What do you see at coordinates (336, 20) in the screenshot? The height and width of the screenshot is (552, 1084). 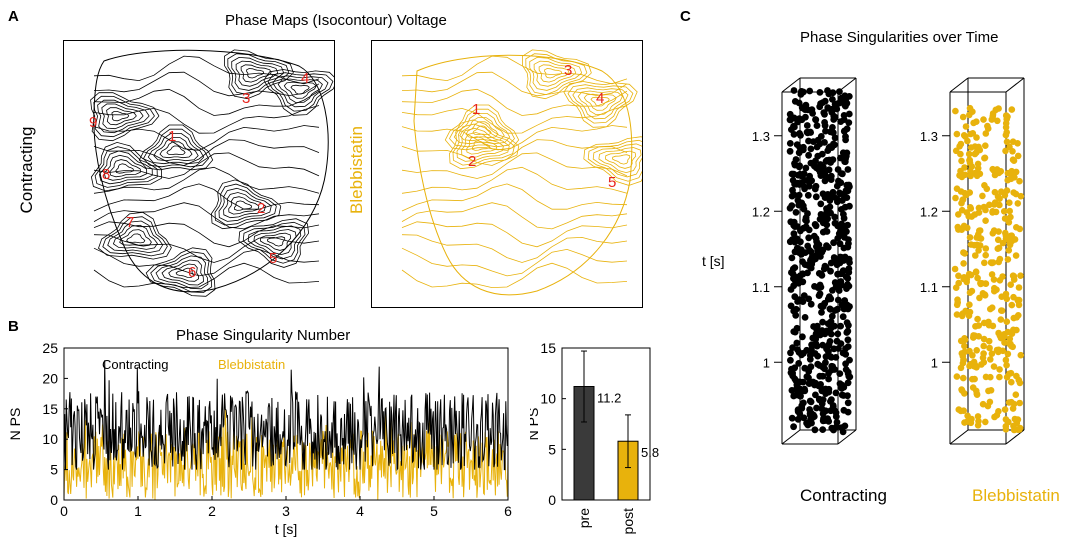 I see `panel-a-title: Phase Maps (Isocontour) Voltage` at bounding box center [336, 20].